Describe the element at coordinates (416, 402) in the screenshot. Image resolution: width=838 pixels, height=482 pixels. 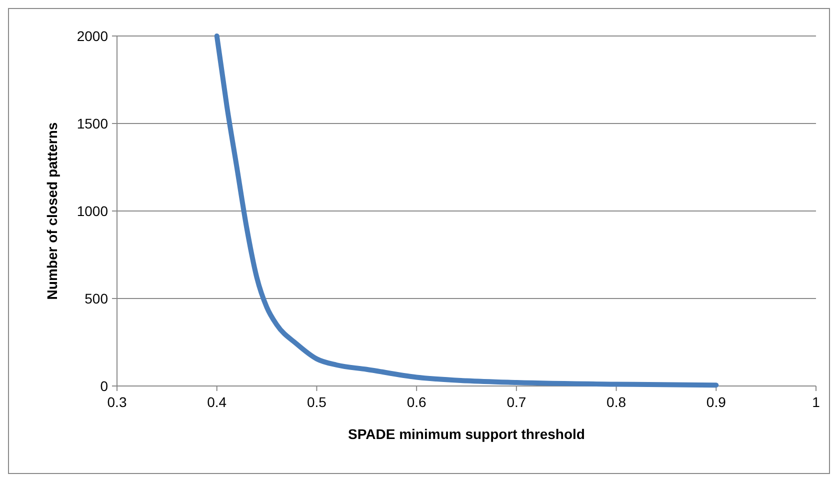
I see `x-tick-label: 0.6` at that location.